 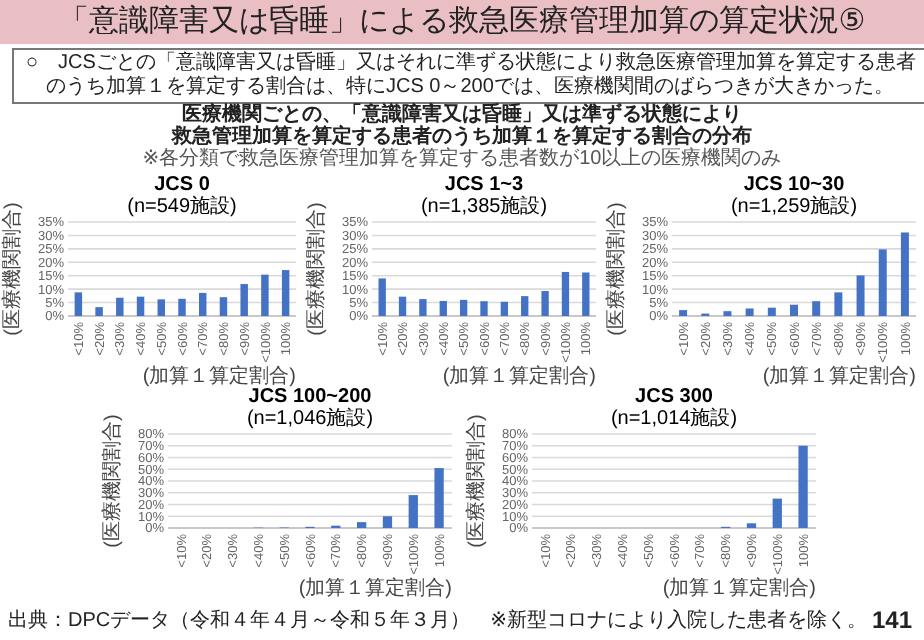 I want to click on text: 141, so click(x=891, y=620).